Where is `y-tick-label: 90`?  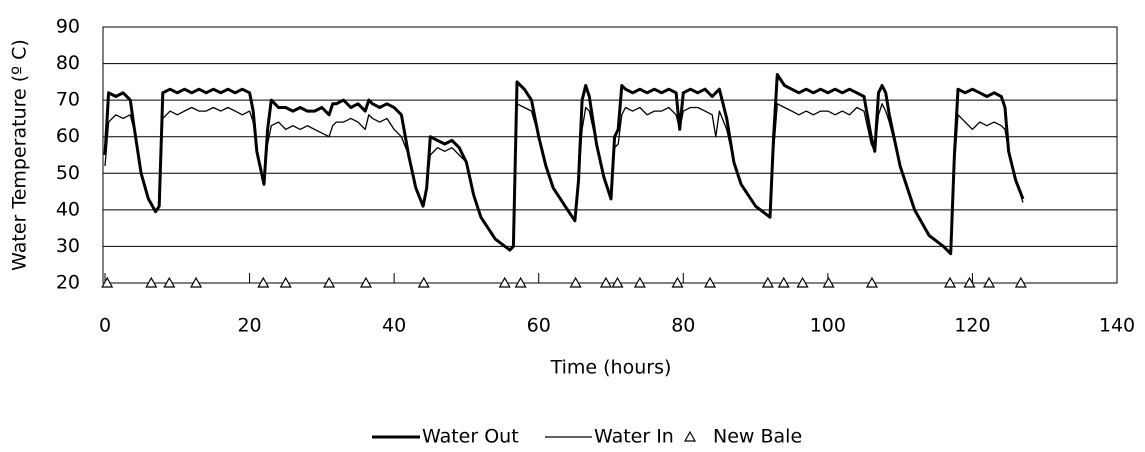 y-tick-label: 90 is located at coordinates (68, 27).